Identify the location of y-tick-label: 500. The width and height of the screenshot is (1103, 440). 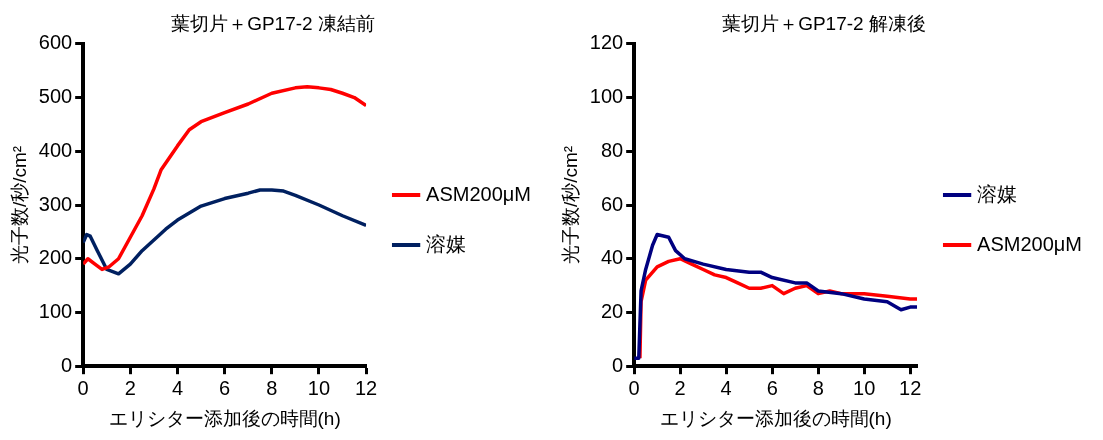
(55, 96).